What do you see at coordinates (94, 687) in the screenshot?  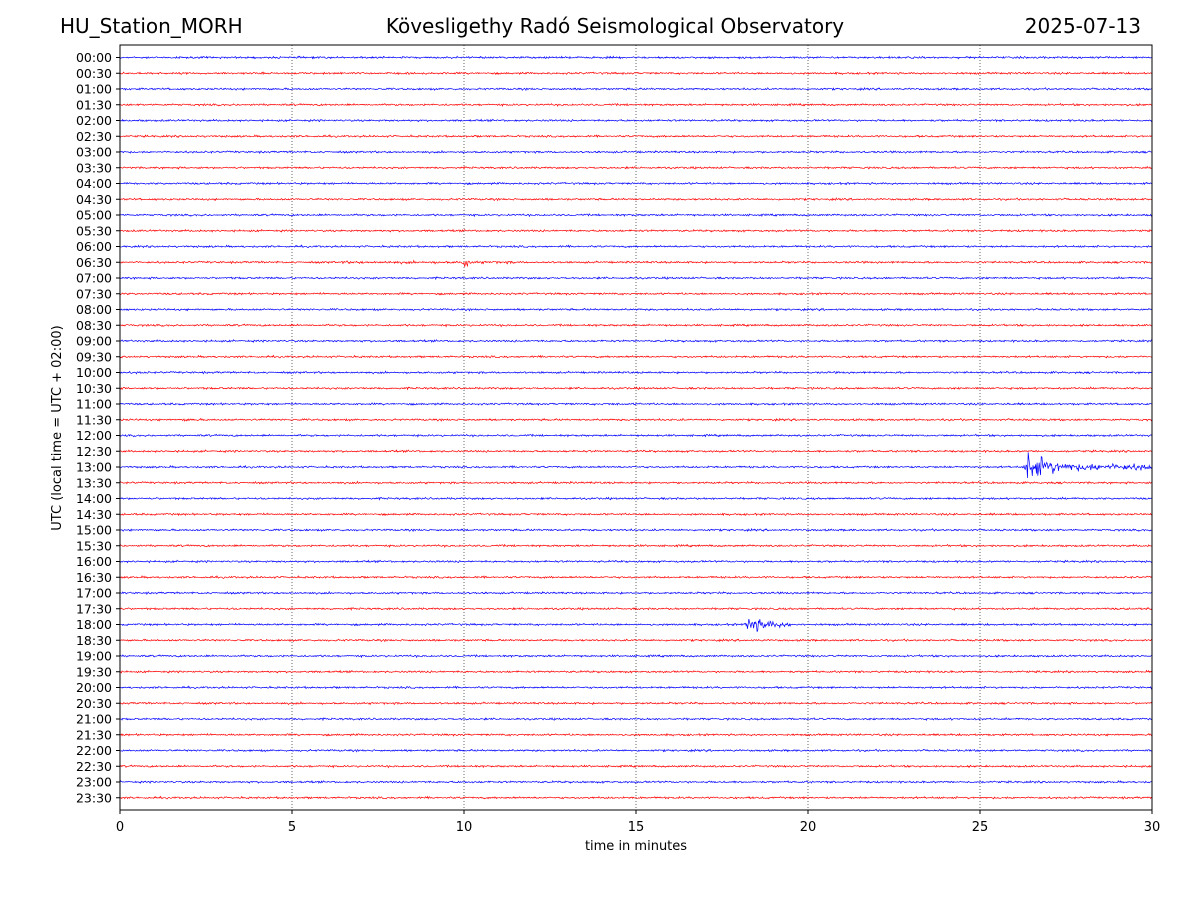 I see `y-tick-label-2000: 20:00` at bounding box center [94, 687].